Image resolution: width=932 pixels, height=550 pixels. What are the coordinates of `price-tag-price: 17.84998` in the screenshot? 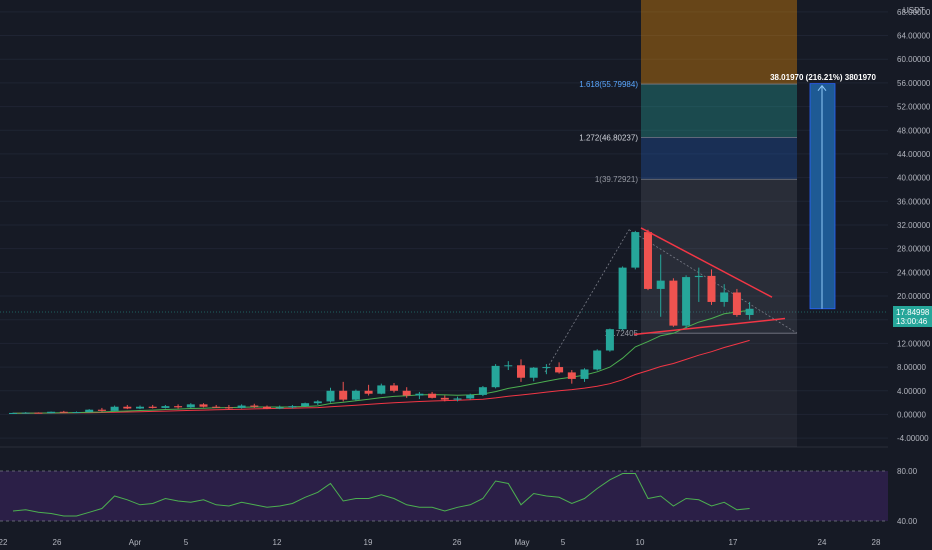 It's located at (913, 312).